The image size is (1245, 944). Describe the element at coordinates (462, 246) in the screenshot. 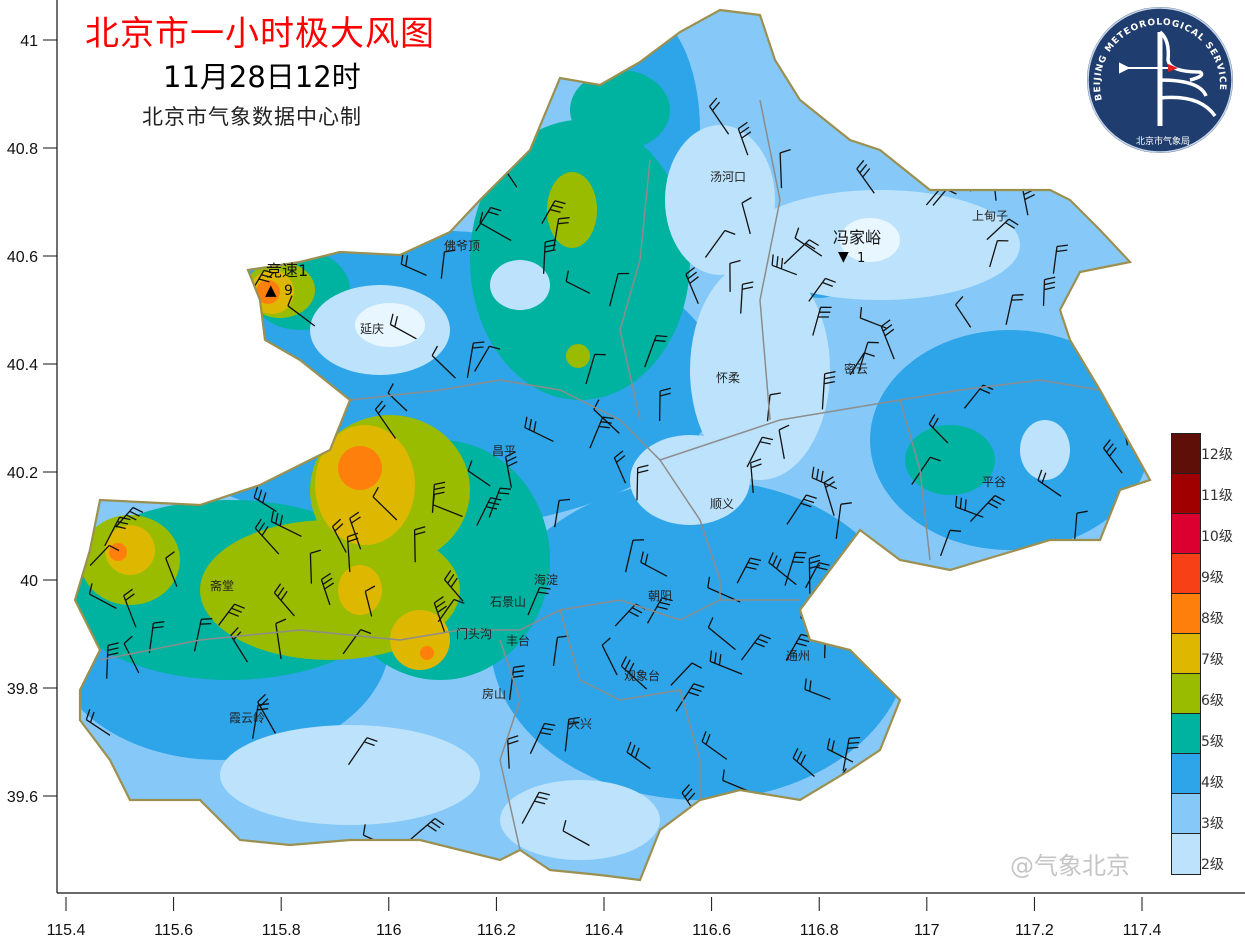

I see `place-label: 佛爷顶` at that location.